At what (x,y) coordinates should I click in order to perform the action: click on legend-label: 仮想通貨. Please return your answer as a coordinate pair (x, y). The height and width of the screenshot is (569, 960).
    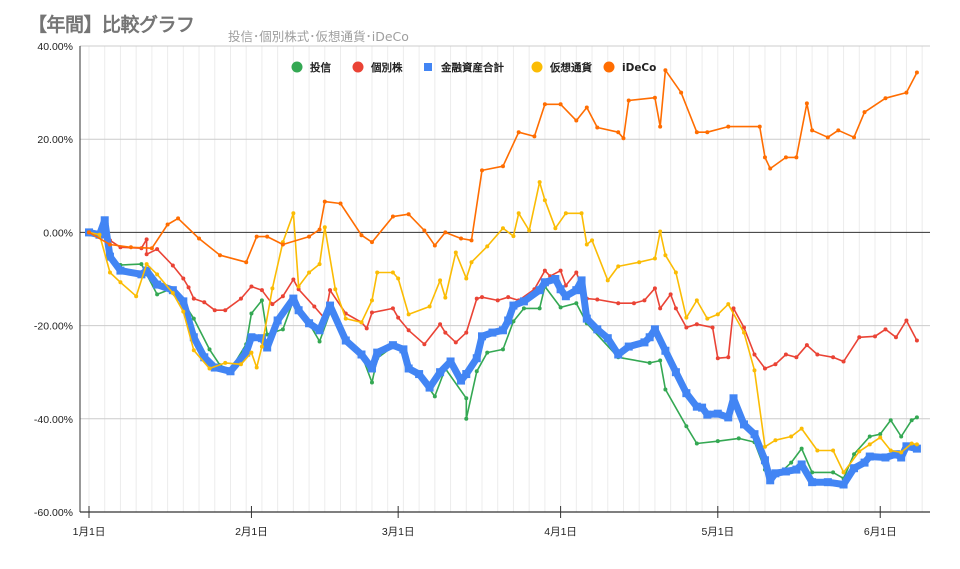
    Looking at the image, I should click on (570, 67).